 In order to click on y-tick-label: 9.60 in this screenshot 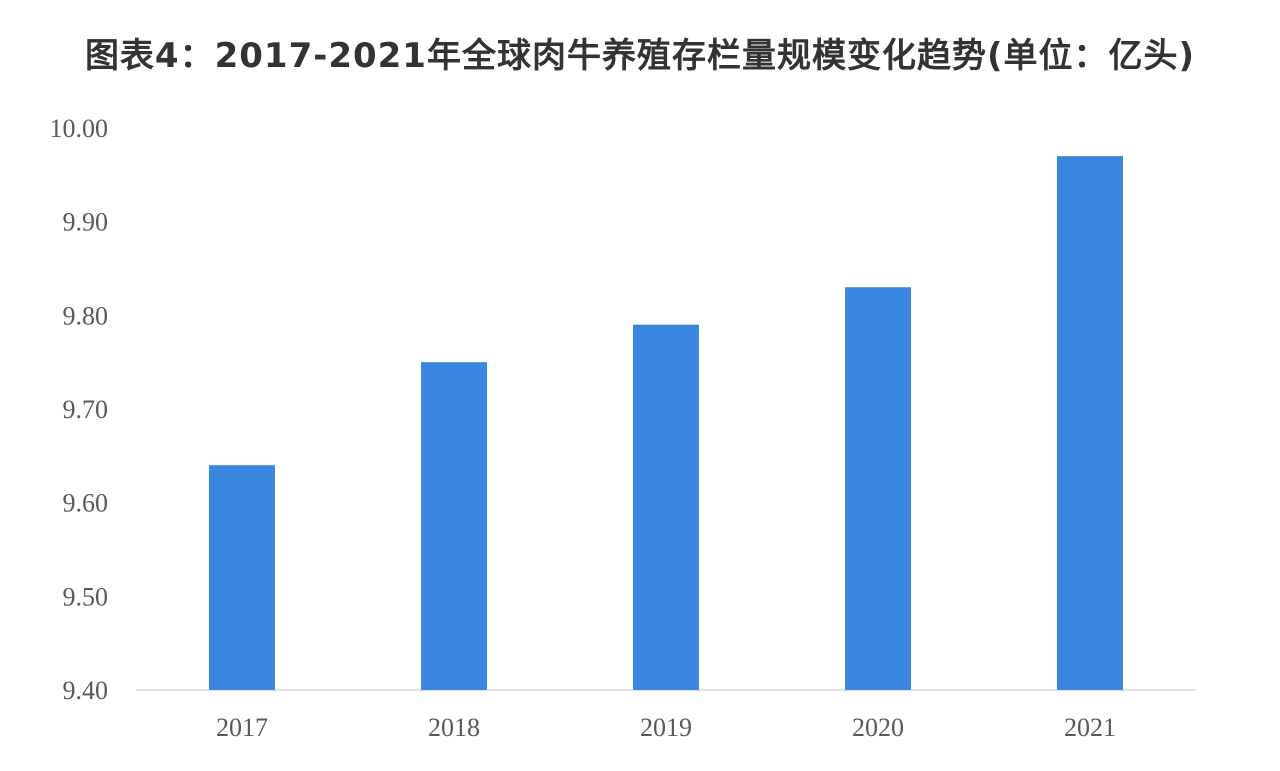, I will do `click(86, 503)`.